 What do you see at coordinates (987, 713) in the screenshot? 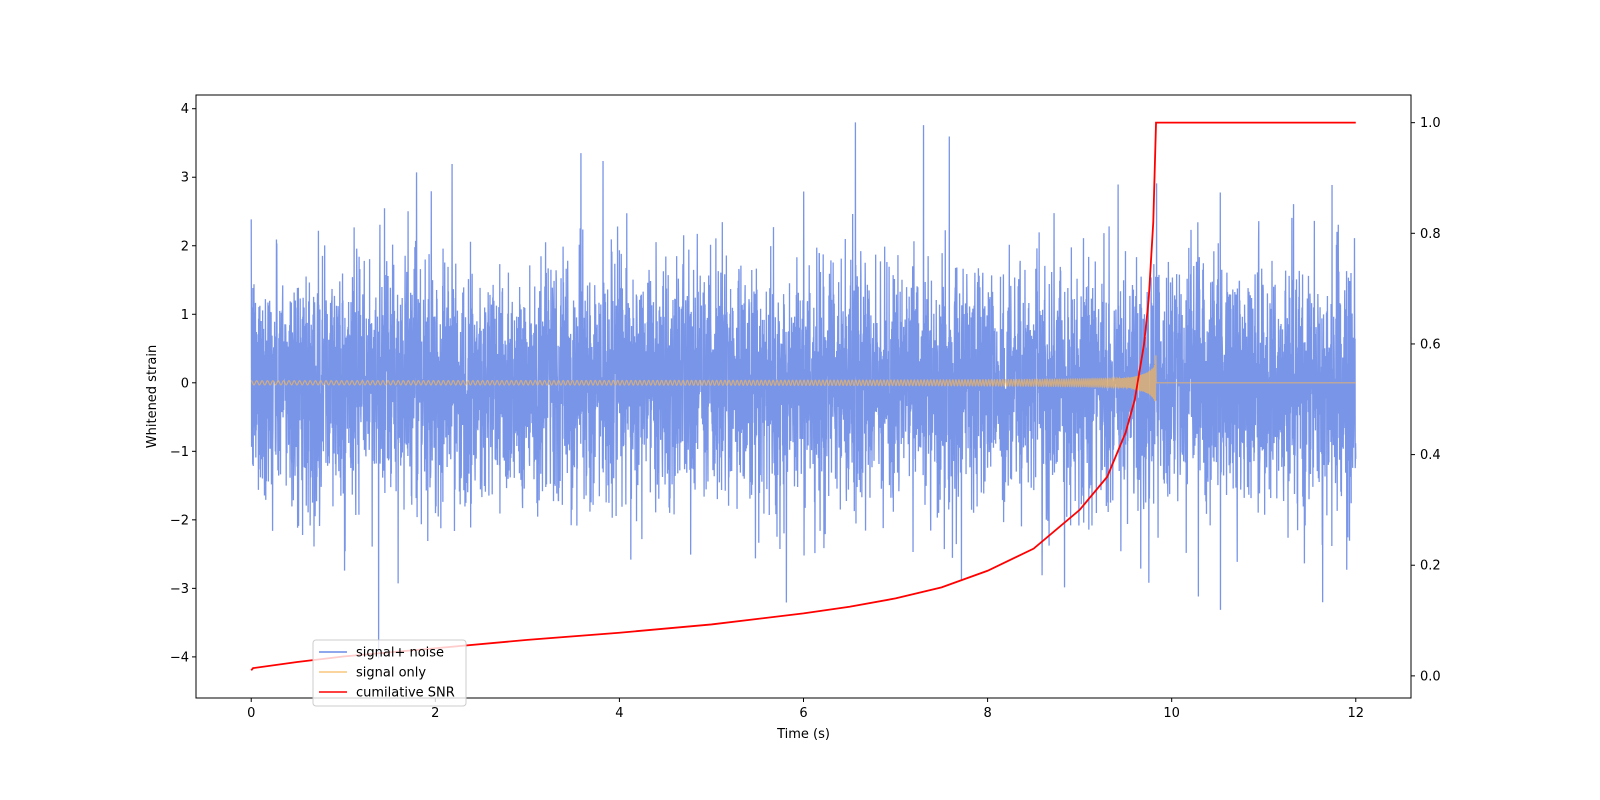
I see `x-tick-label: 8` at bounding box center [987, 713].